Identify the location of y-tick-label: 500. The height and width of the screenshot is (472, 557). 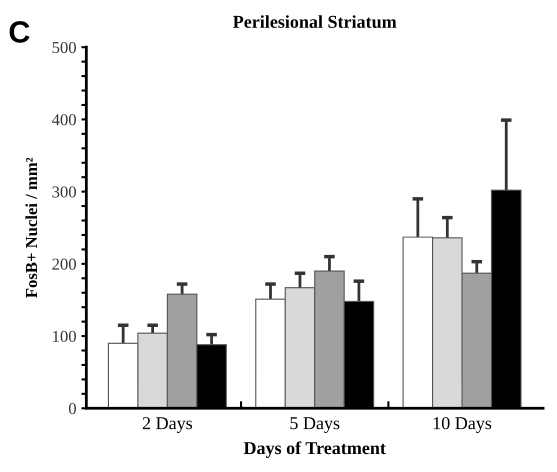
(64, 48).